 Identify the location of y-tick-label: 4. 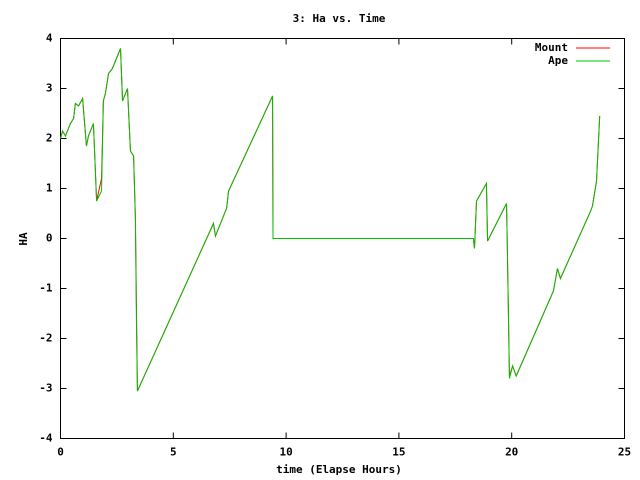
(49, 38).